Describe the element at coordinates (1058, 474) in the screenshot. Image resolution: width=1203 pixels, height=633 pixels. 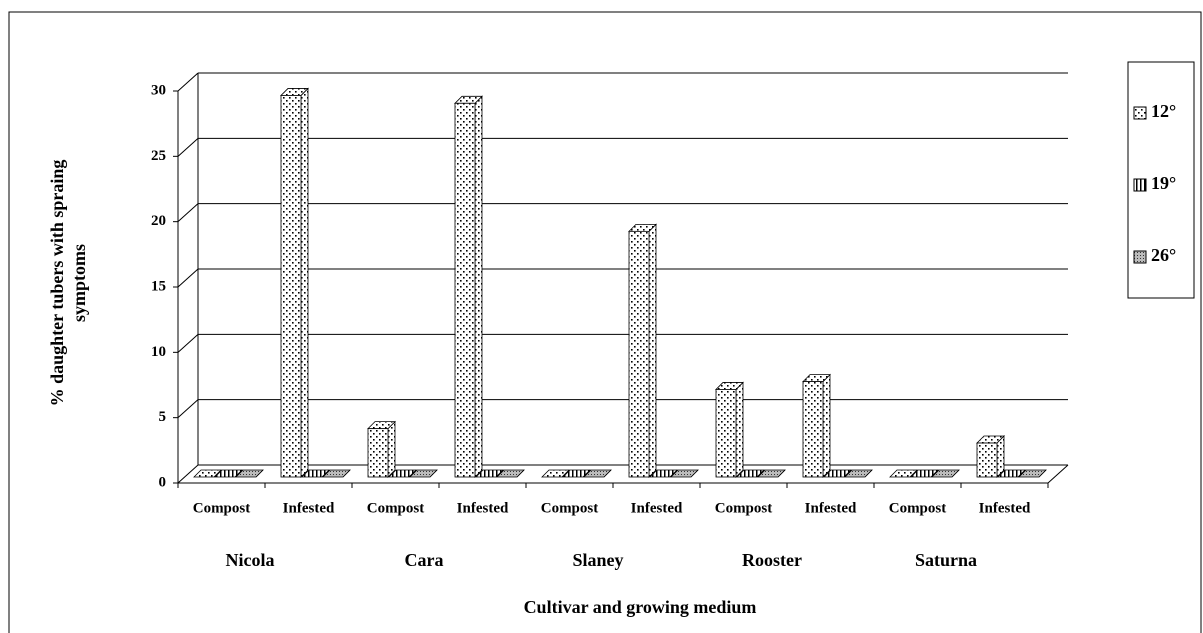
I see `floor-right` at that location.